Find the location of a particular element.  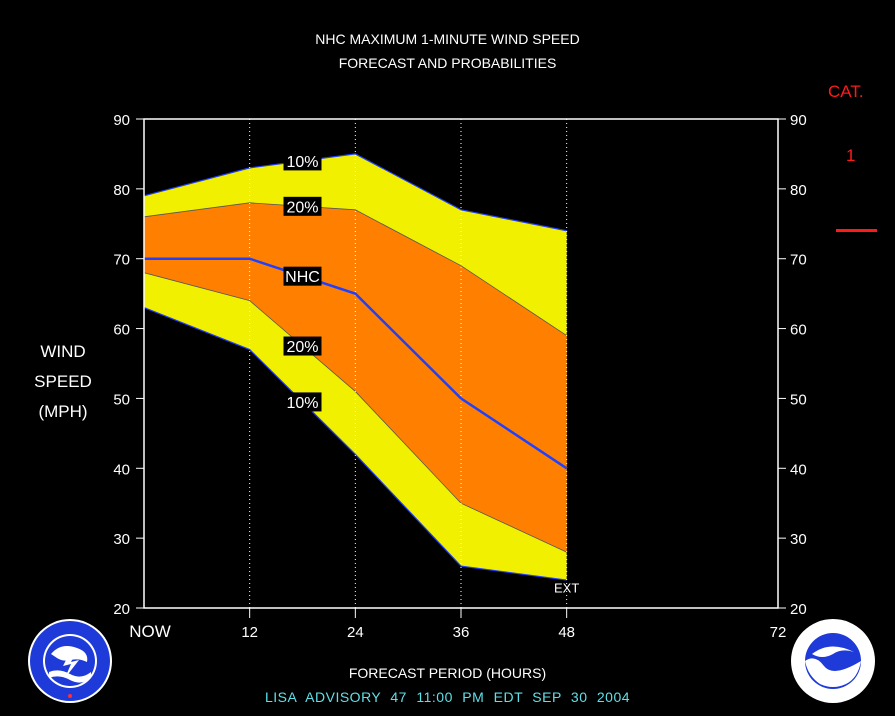

category-1-label: 1 is located at coordinates (851, 155).